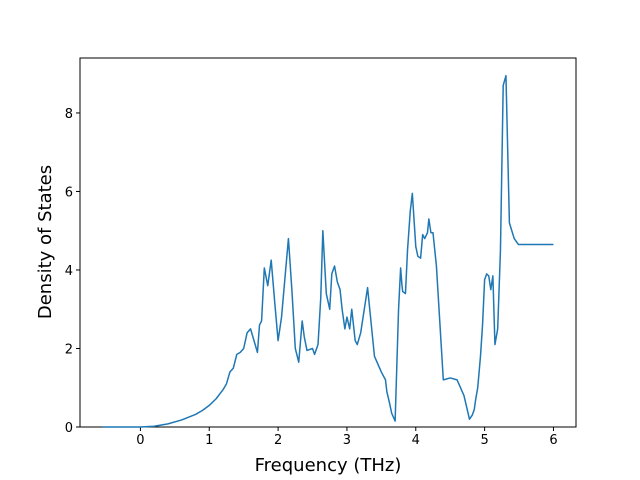  Describe the element at coordinates (69, 271) in the screenshot. I see `y-tick-label: 4` at that location.